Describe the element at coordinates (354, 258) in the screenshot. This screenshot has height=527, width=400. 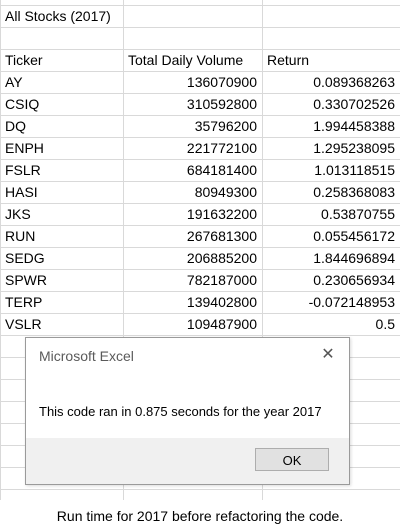
I see `table-cell: 1.844696894` at that location.